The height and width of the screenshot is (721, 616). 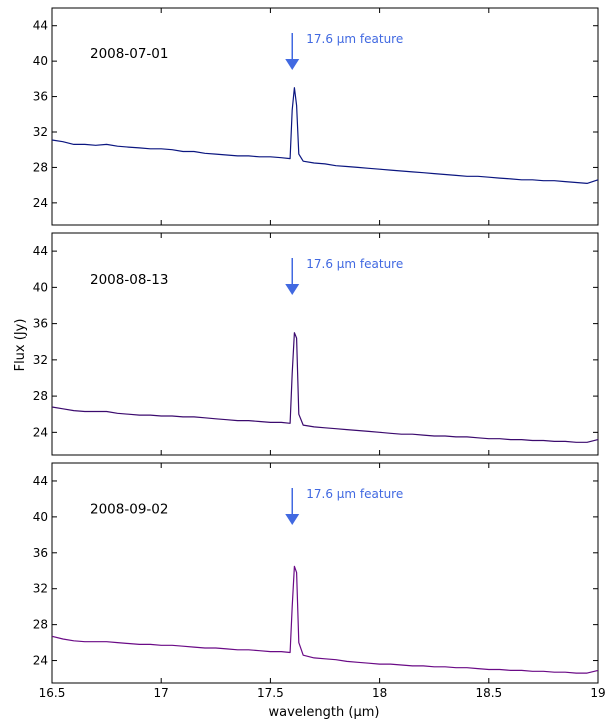 What do you see at coordinates (161, 693) in the screenshot?
I see `x-tick-label: 17` at bounding box center [161, 693].